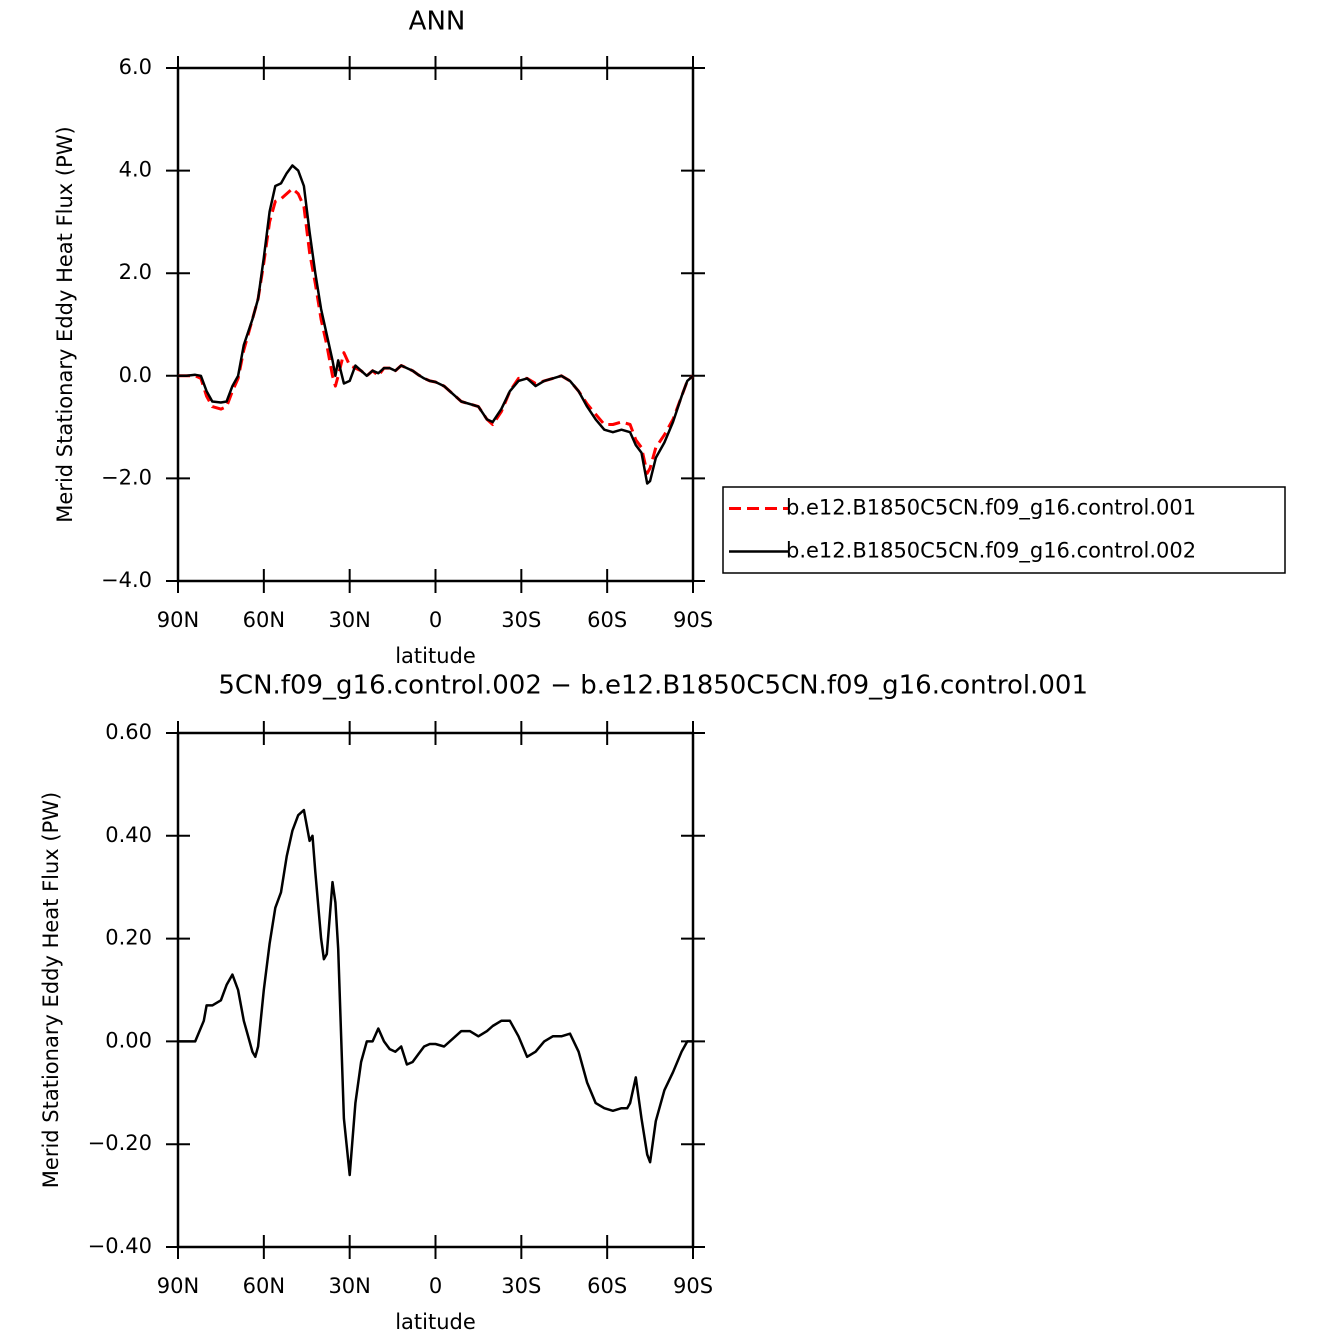 The height and width of the screenshot is (1341, 1341). Describe the element at coordinates (128, 835) in the screenshot. I see `y-tick-label: 0.40` at that location.